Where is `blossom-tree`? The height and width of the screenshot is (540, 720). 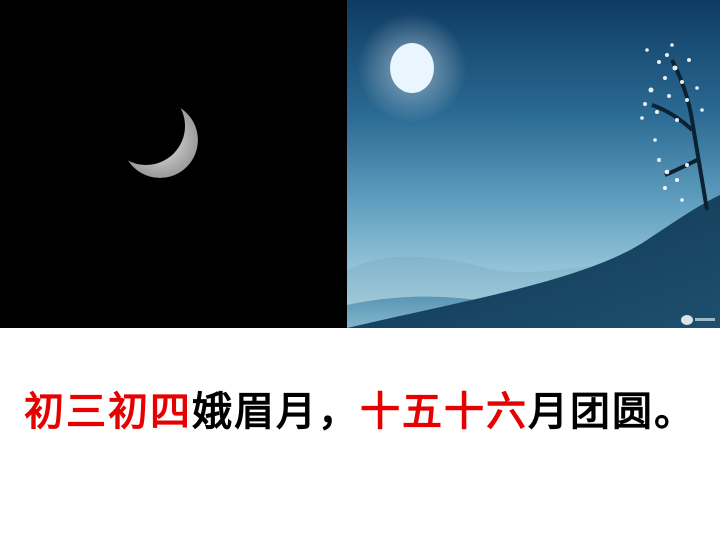 blossom-tree is located at coordinates (674, 127).